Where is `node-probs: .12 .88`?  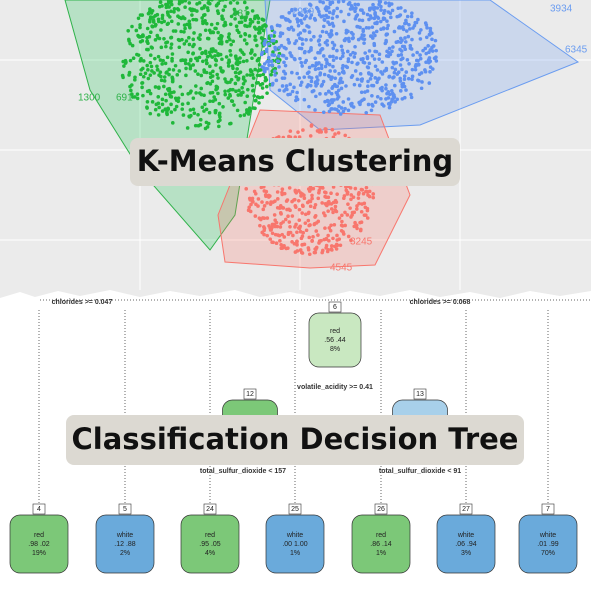 node-probs: .12 .88 is located at coordinates (125, 544).